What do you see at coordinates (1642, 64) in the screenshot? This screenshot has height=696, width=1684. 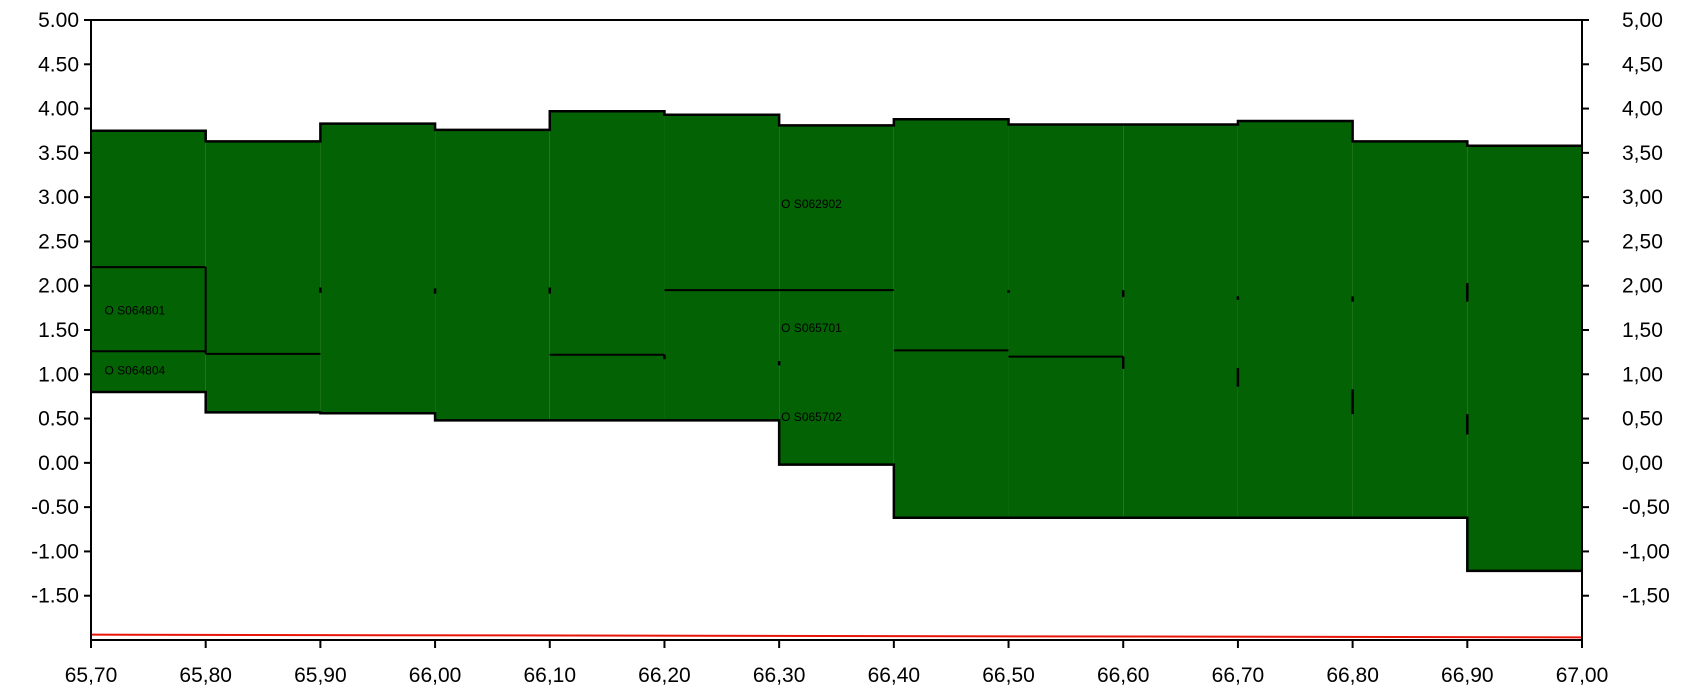 I see `y-tick-label-right-1: 4,50` at bounding box center [1642, 64].